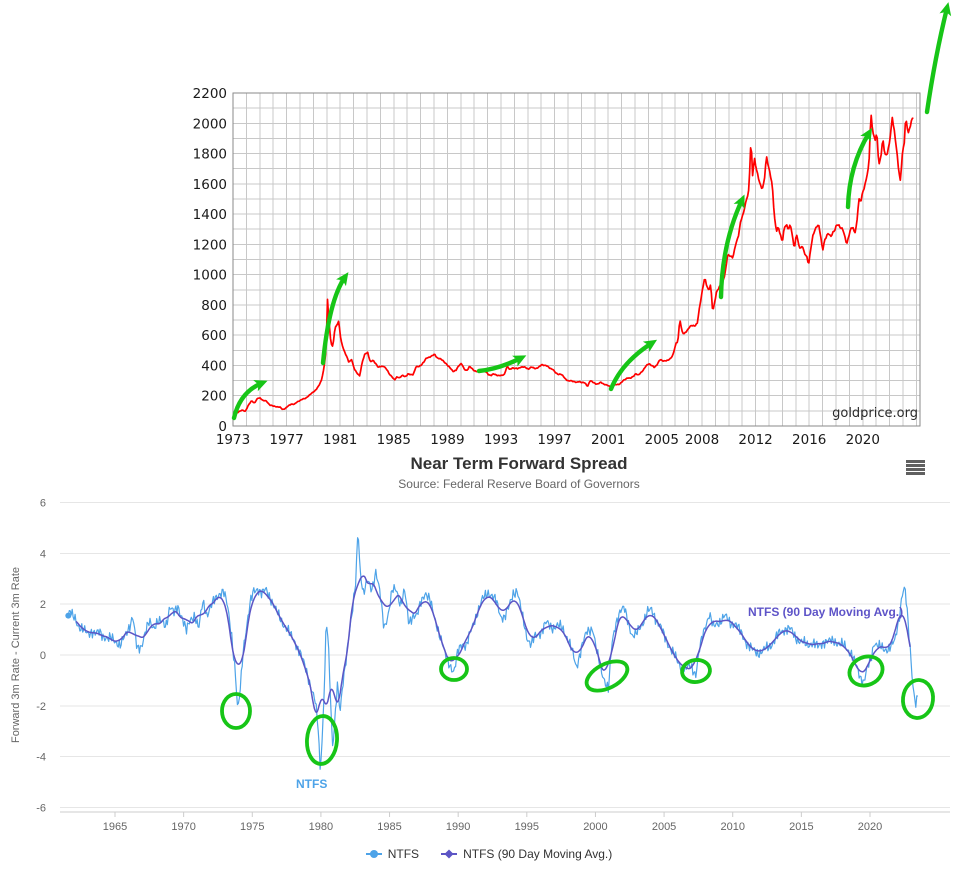 The width and height of the screenshot is (958, 873). Describe the element at coordinates (519, 463) in the screenshot. I see `spread-chart-title: Near Term Forward Spread` at that location.